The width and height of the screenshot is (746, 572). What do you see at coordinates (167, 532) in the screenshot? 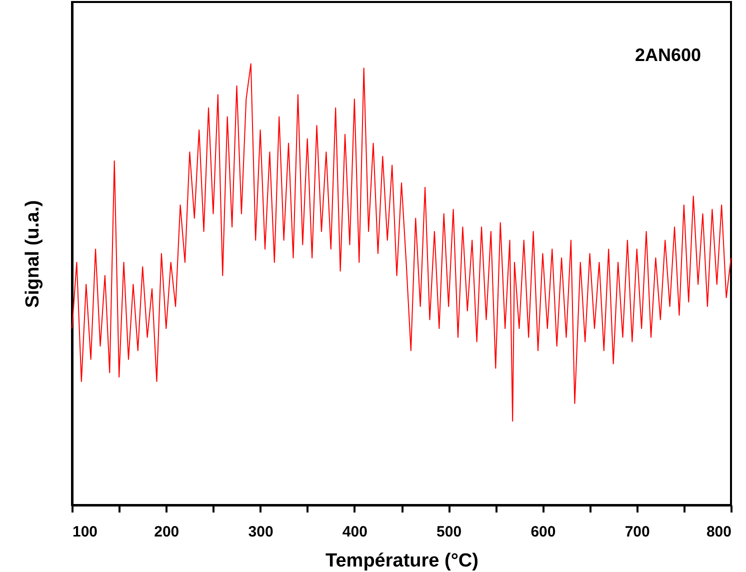
I see `x-tick-label: 200` at bounding box center [167, 532].